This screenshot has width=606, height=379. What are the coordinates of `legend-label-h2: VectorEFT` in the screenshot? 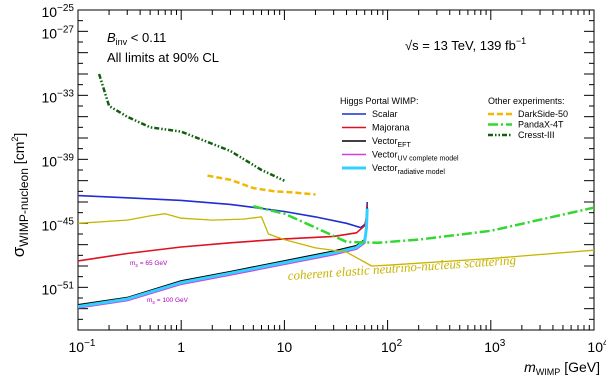 It's located at (391, 142).